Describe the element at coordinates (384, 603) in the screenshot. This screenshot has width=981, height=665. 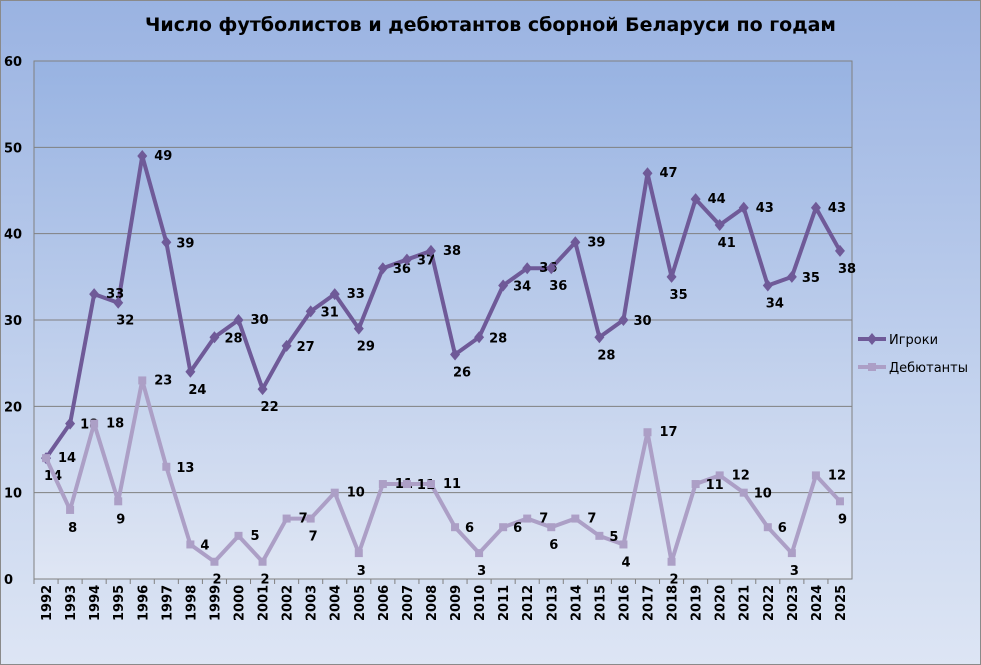
I see `x-tick-label: 2006` at that location.